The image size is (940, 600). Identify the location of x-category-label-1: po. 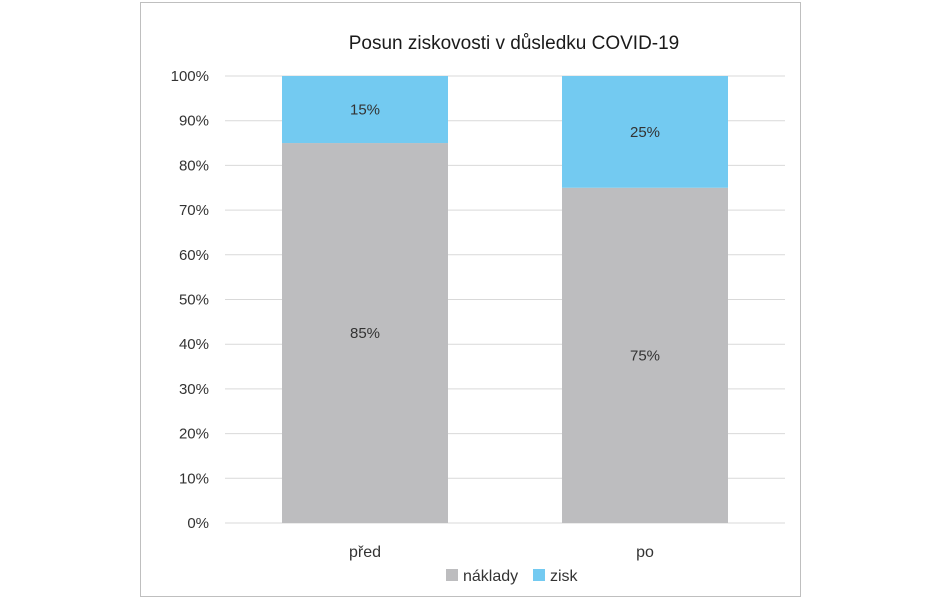
(645, 552).